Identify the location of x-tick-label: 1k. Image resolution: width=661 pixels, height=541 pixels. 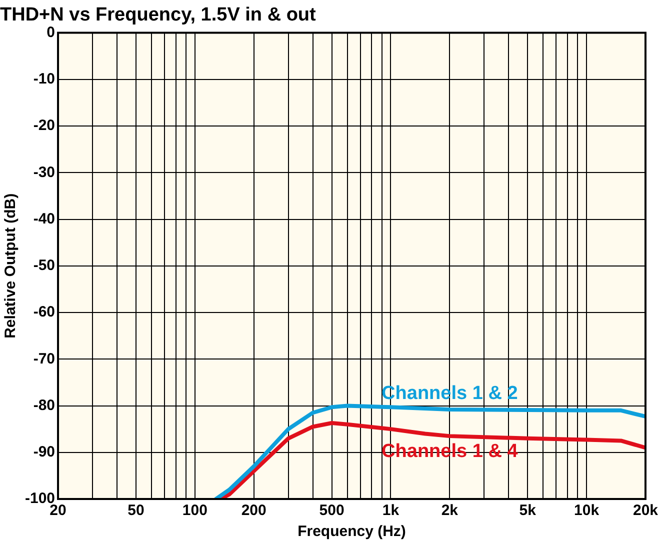
(391, 511).